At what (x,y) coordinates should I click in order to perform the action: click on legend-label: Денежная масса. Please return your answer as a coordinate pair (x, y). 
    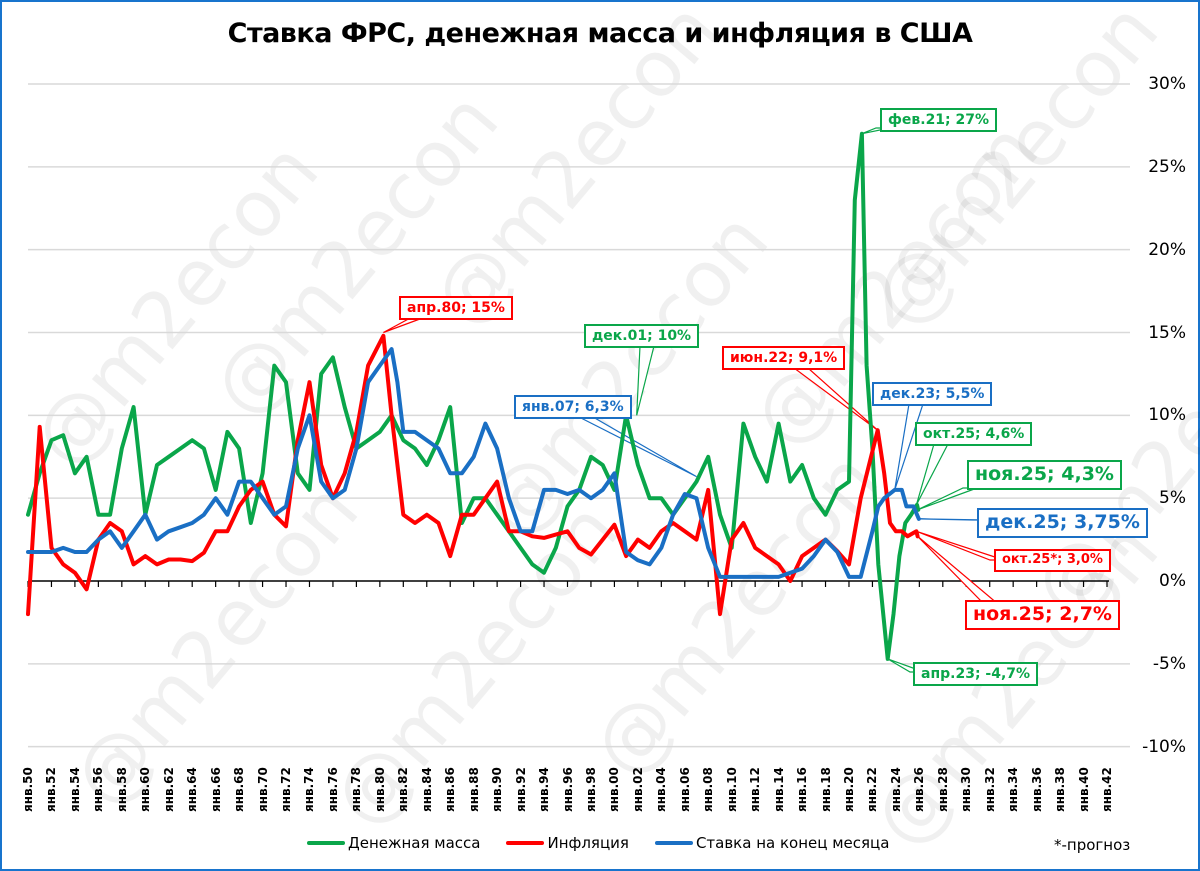
    Looking at the image, I should click on (414, 843).